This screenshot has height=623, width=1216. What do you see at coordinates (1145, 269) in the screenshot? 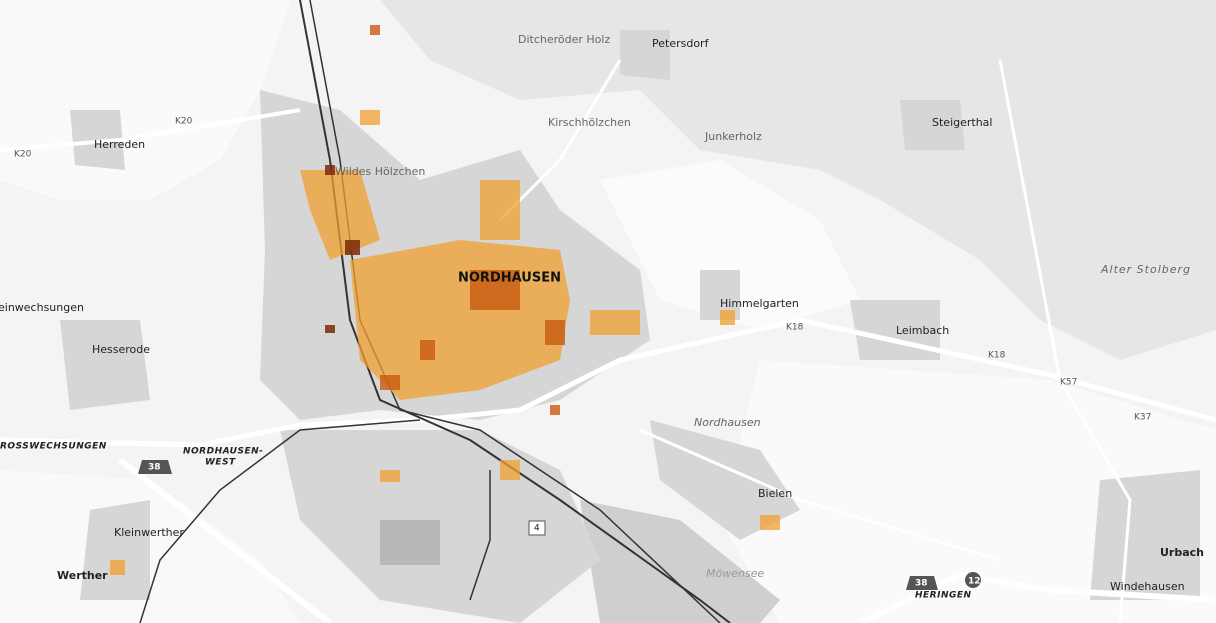
I see `map-label: Alter Stolberg` at bounding box center [1145, 269].